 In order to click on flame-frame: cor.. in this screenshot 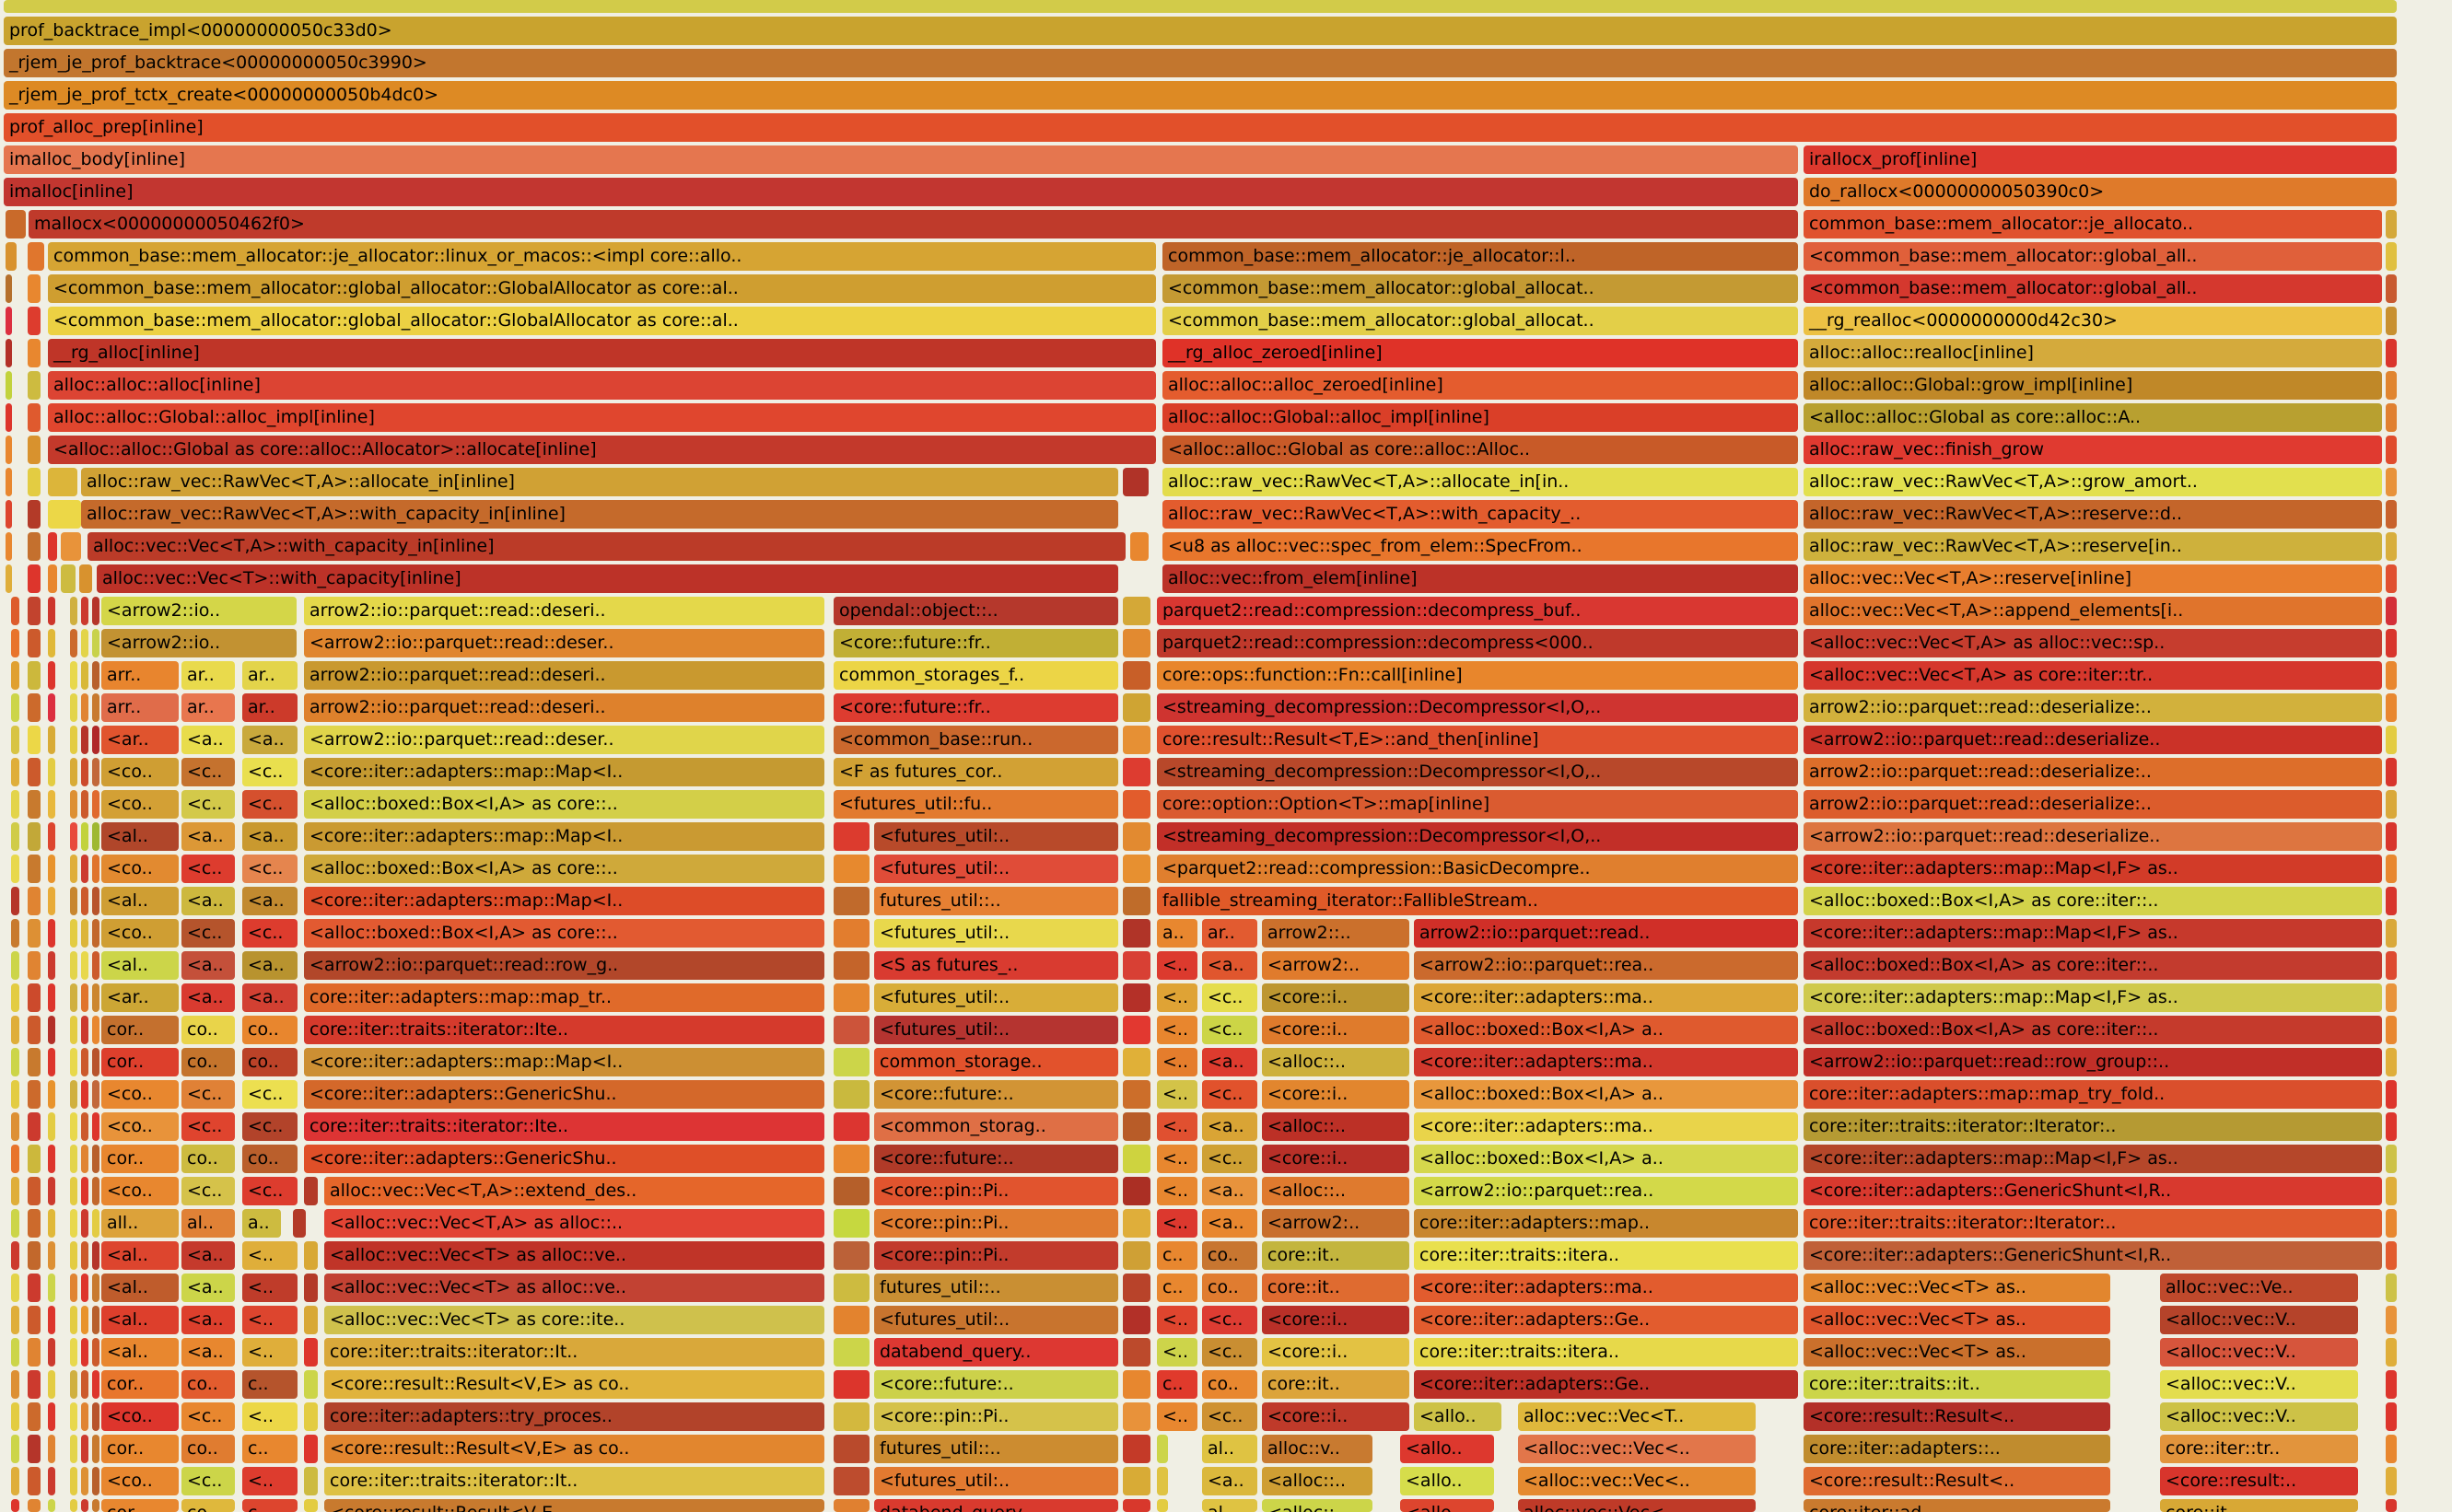, I will do `click(140, 1062)`.